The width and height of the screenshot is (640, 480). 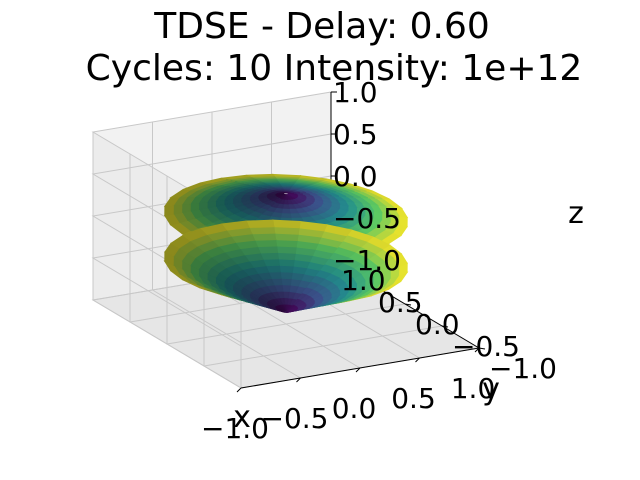 I want to click on y-tick-label: −0.5, so click(x=486, y=346).